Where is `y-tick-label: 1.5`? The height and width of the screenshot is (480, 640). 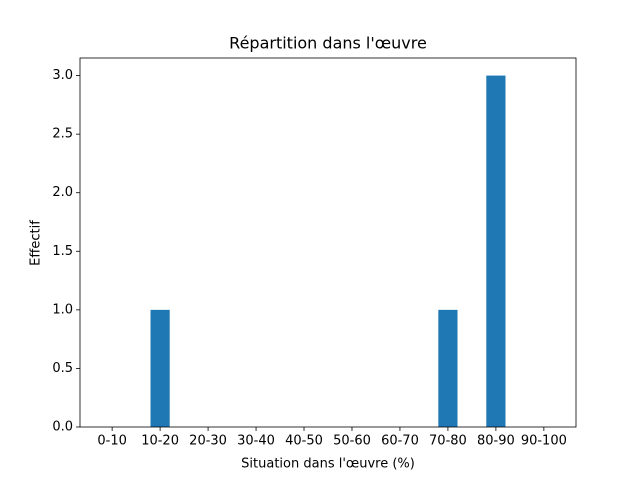 y-tick-label: 1.5 is located at coordinates (62, 251).